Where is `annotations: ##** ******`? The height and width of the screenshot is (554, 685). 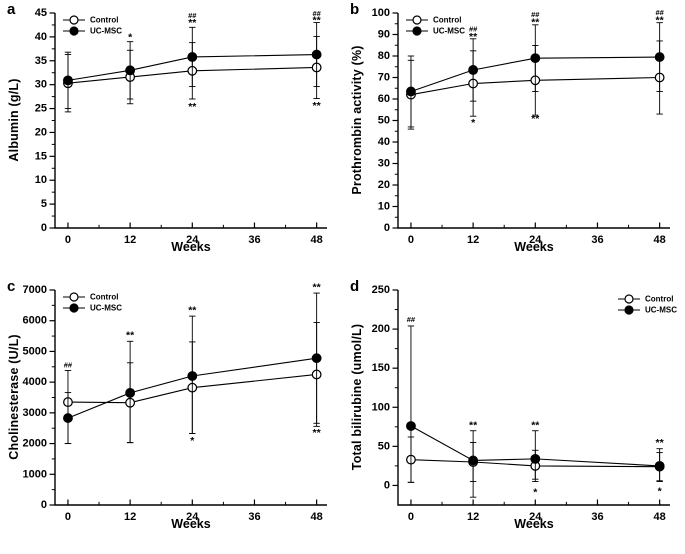 annotations: ##** ****** is located at coordinates (536, 406).